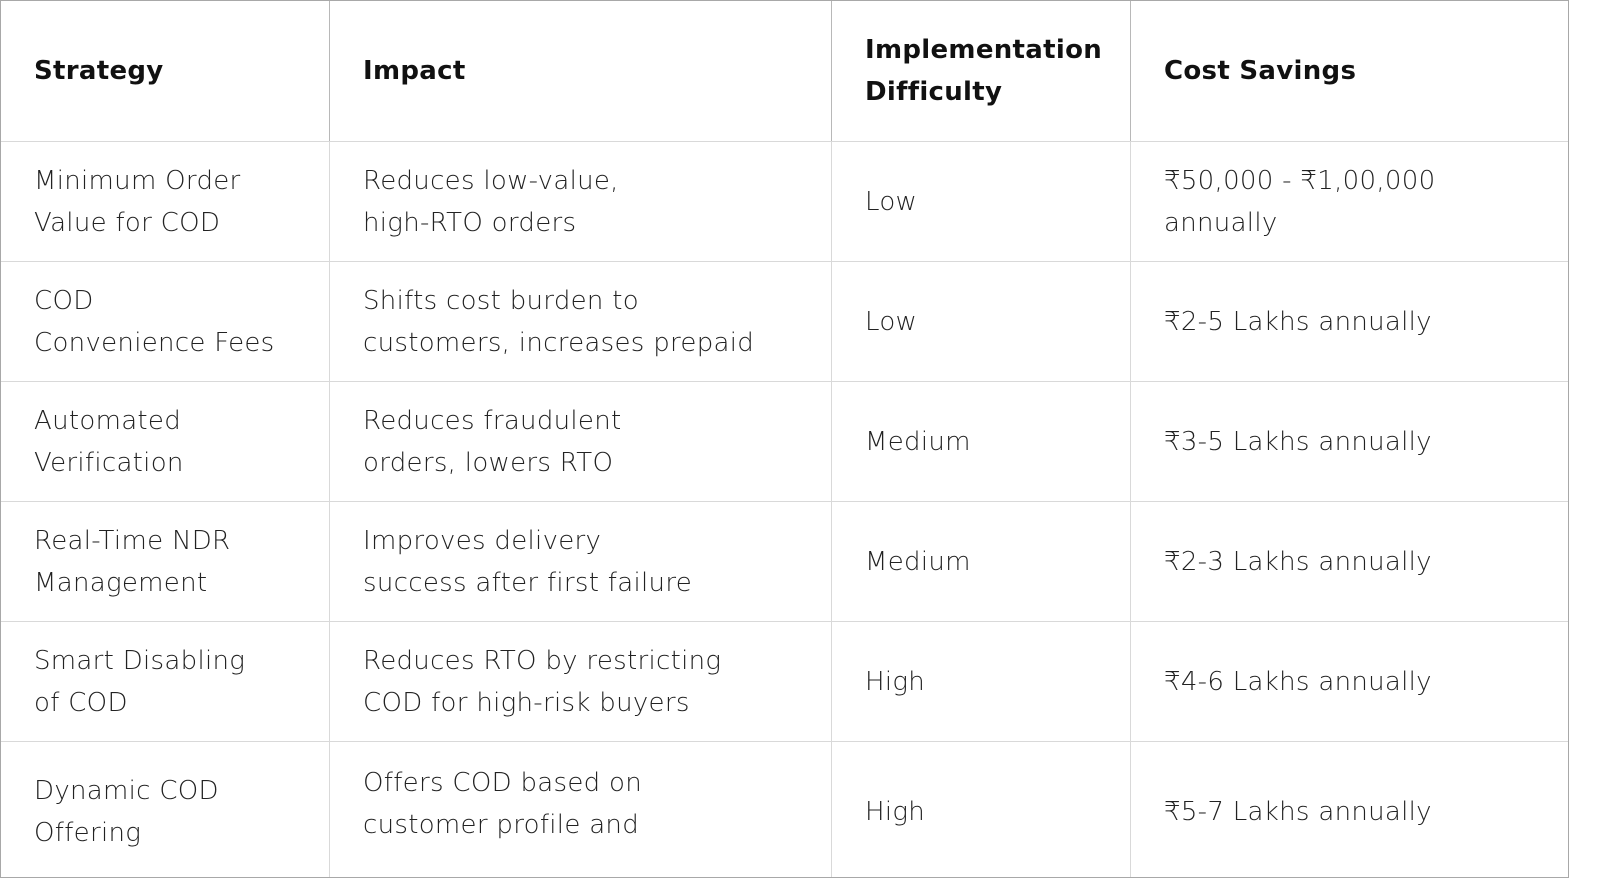 The width and height of the screenshot is (1600, 879). What do you see at coordinates (580, 71) in the screenshot?
I see `header-impact: Impact` at bounding box center [580, 71].